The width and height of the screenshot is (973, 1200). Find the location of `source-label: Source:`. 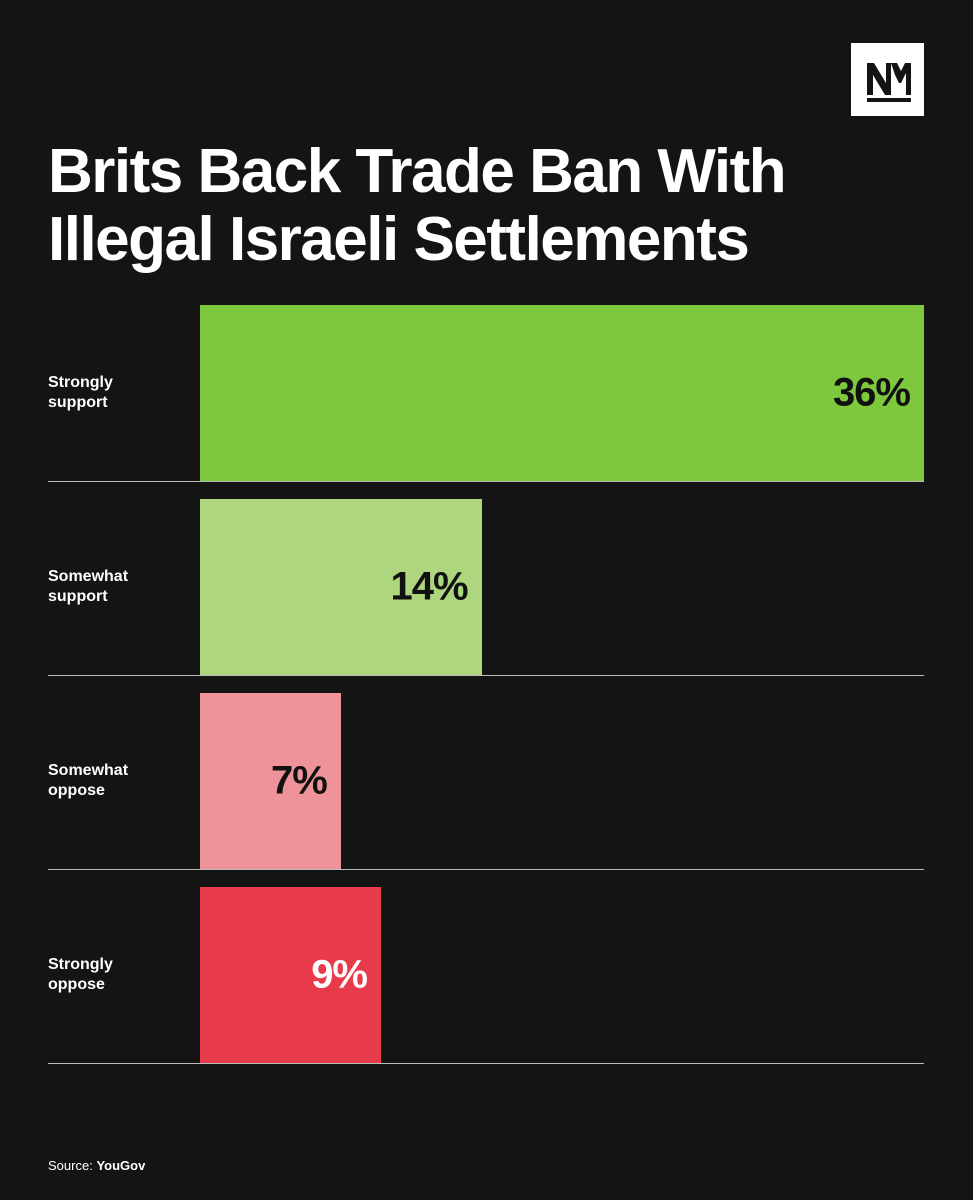

source-label: Source: is located at coordinates (70, 1165).